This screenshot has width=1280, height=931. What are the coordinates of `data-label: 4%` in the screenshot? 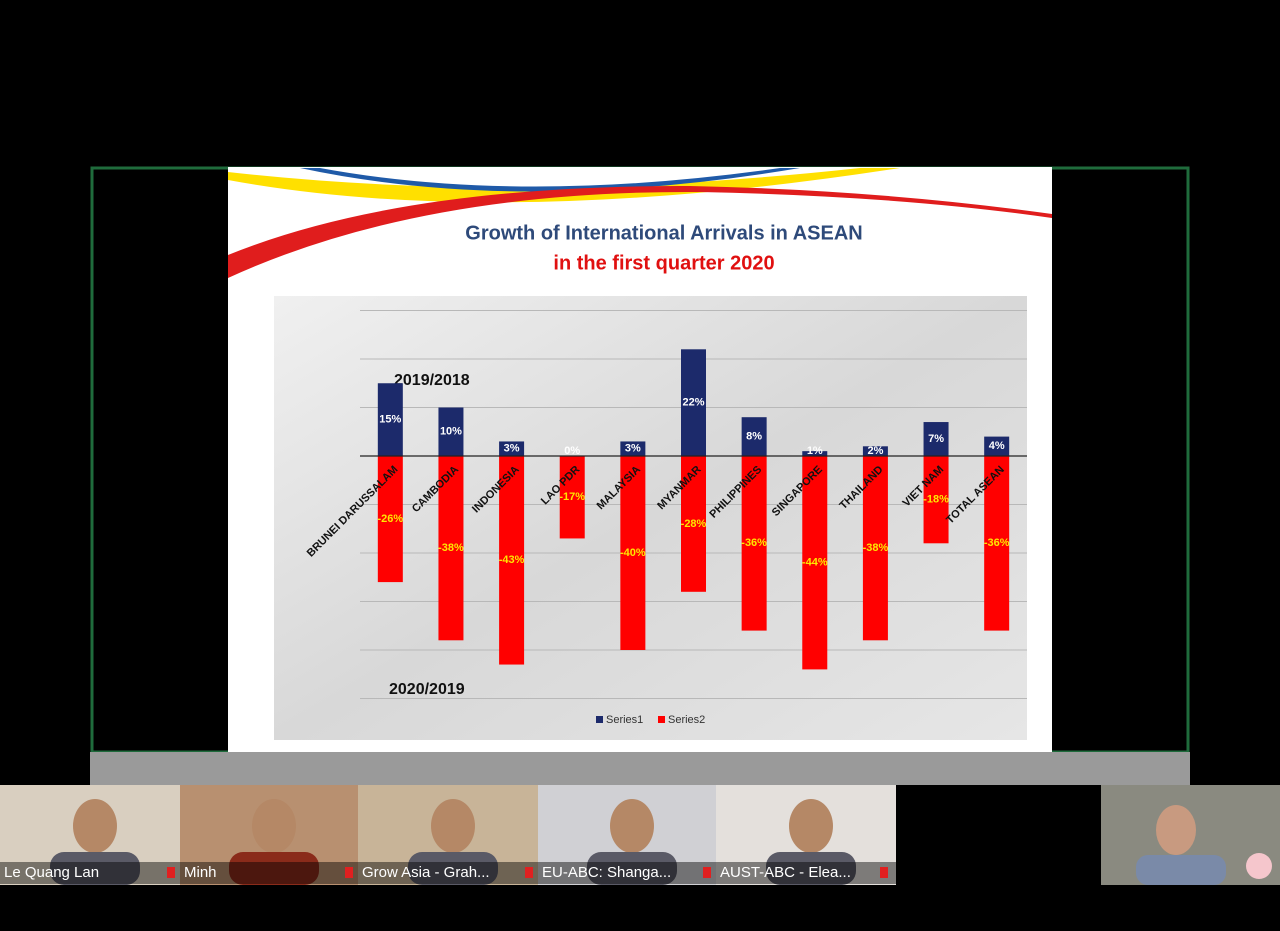 It's located at (997, 446).